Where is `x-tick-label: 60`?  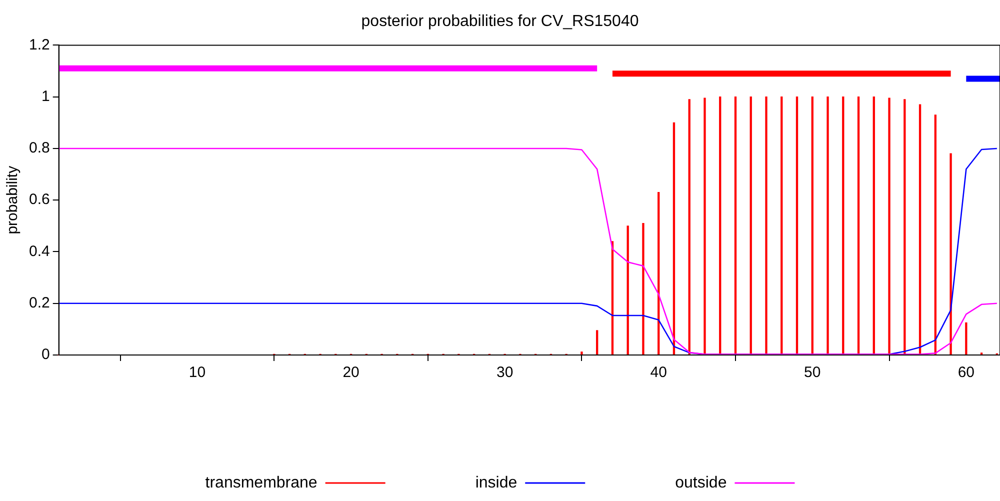
x-tick-label: 60 is located at coordinates (966, 373).